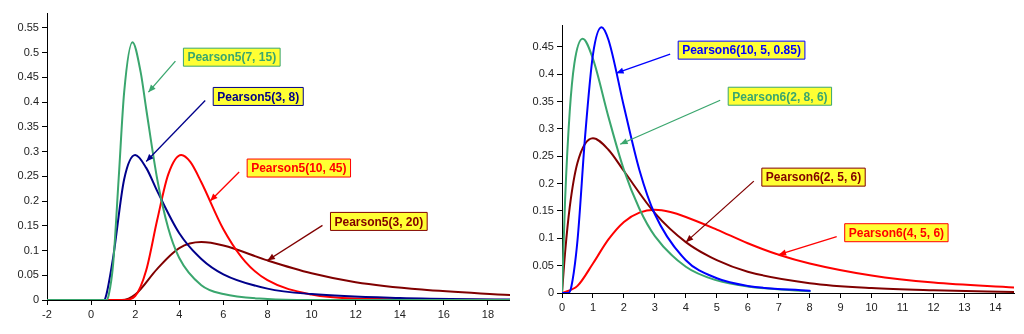 The width and height of the screenshot is (1024, 334). Describe the element at coordinates (299, 168) in the screenshot. I see `annotation: Pearson5(10, 45)` at that location.